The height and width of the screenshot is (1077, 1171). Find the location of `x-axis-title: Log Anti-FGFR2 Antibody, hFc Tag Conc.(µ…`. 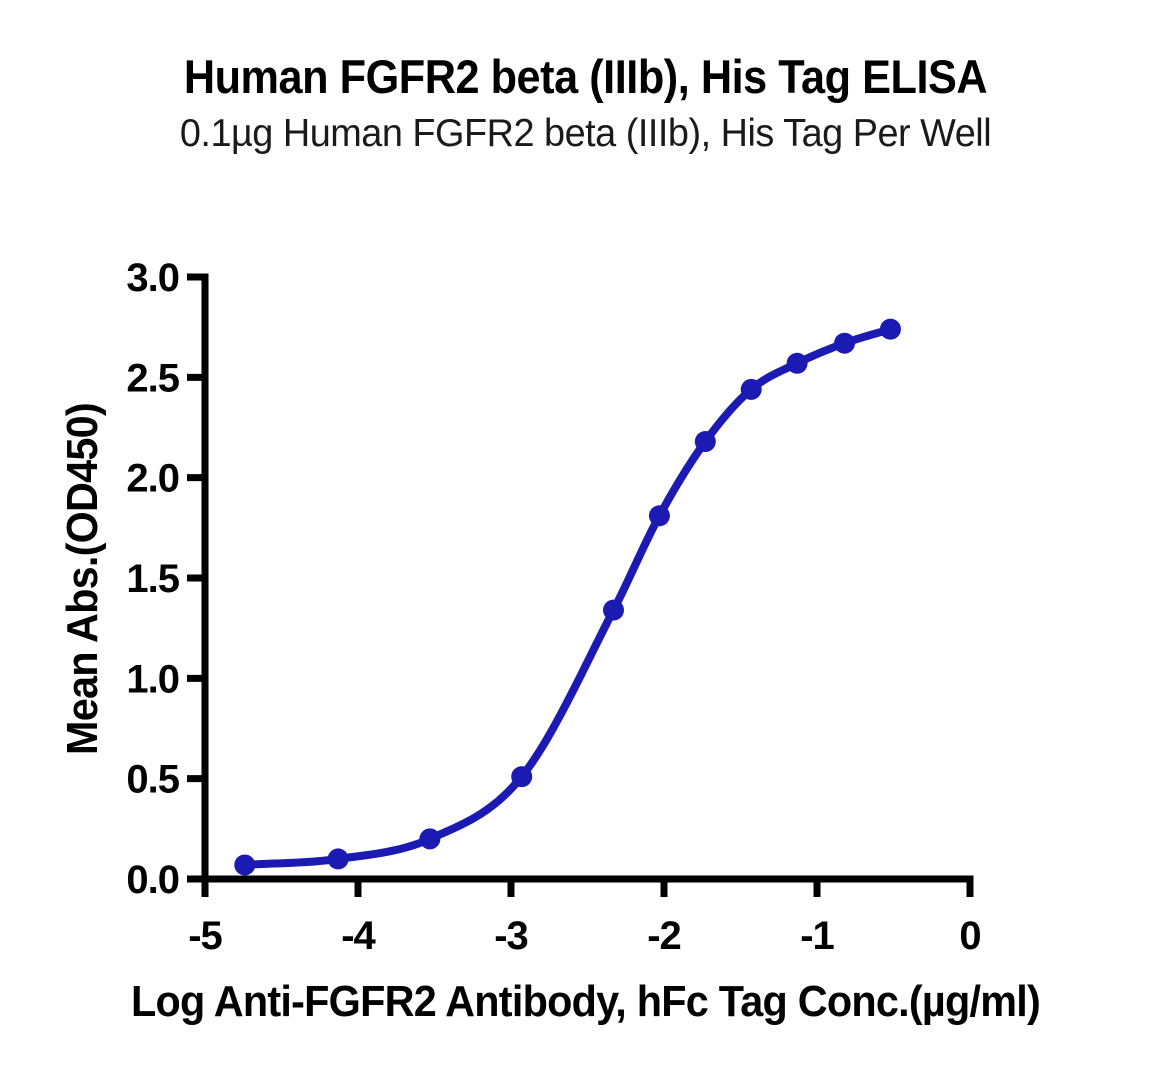

x-axis-title: Log Anti-FGFR2 Antibody, hFc Tag Conc.(µ… is located at coordinates (586, 1001).